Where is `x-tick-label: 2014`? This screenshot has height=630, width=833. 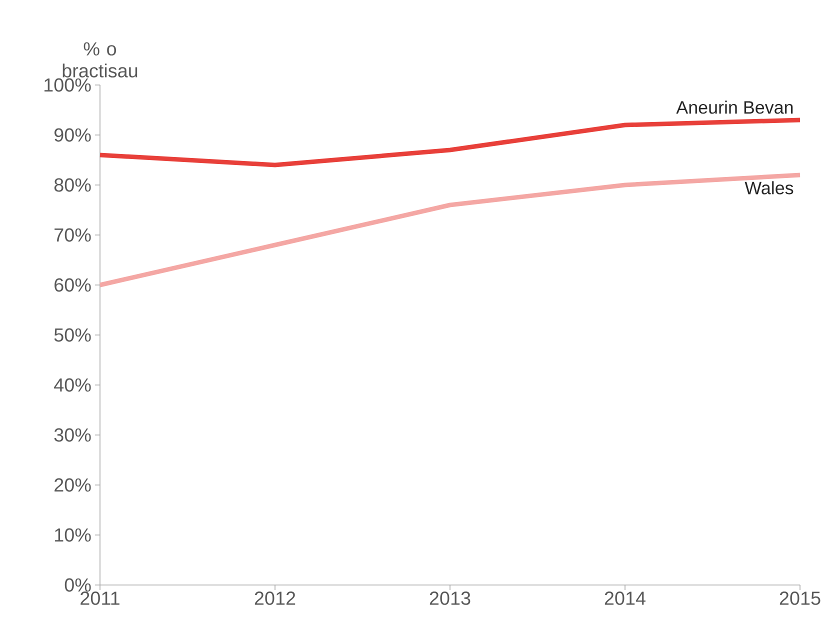 x-tick-label: 2014 is located at coordinates (625, 598).